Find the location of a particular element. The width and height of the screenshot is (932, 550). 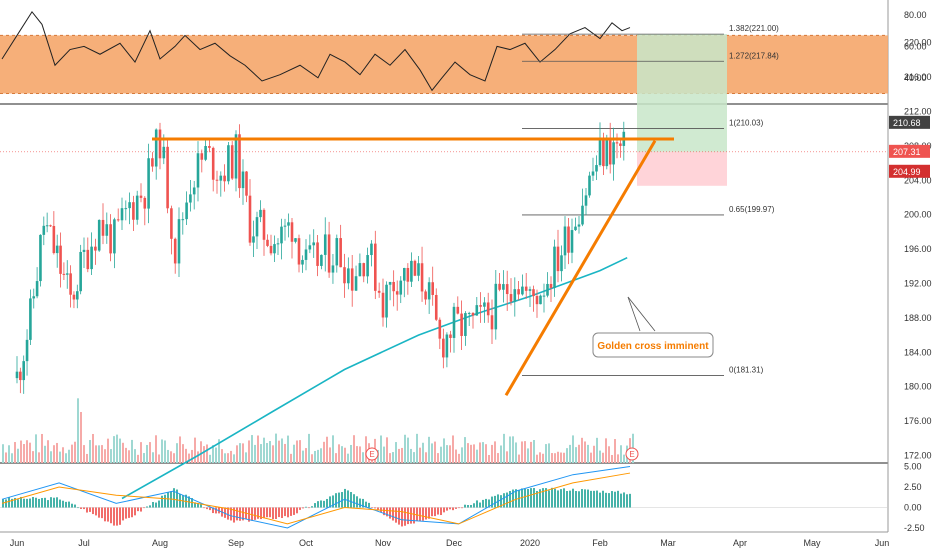

stop-loss-zone is located at coordinates (682, 168).